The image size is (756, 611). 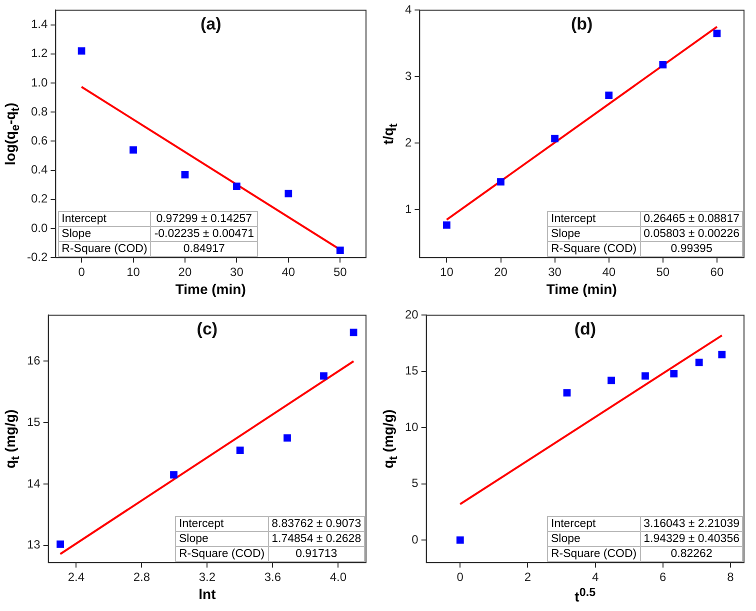 What do you see at coordinates (691, 248) in the screenshot?
I see `annotation: 0.99395` at bounding box center [691, 248].